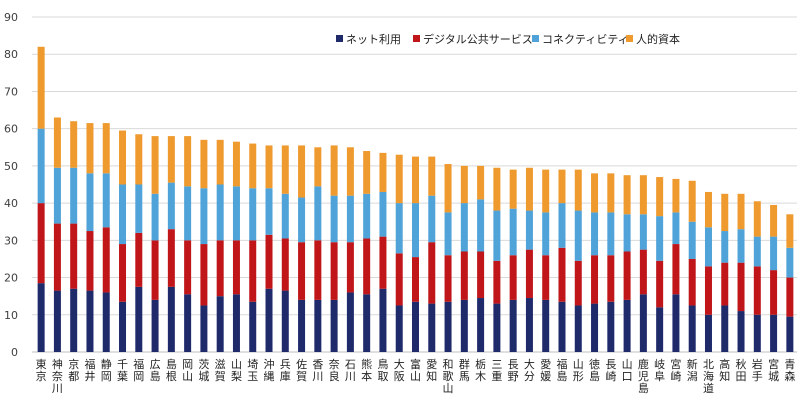  What do you see at coordinates (448, 376) in the screenshot?
I see `x-tick-label: 和歌山` at bounding box center [448, 376].